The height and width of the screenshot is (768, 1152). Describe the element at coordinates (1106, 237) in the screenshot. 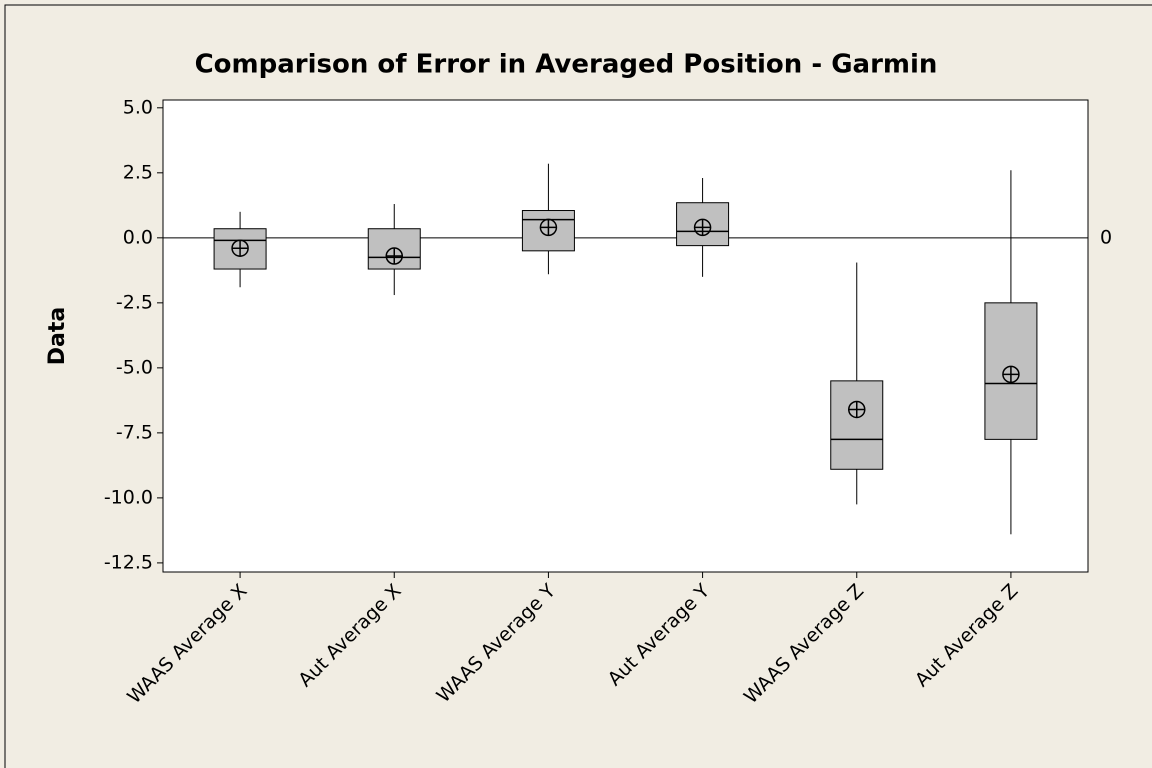

I see `reference-label: 0` at that location.